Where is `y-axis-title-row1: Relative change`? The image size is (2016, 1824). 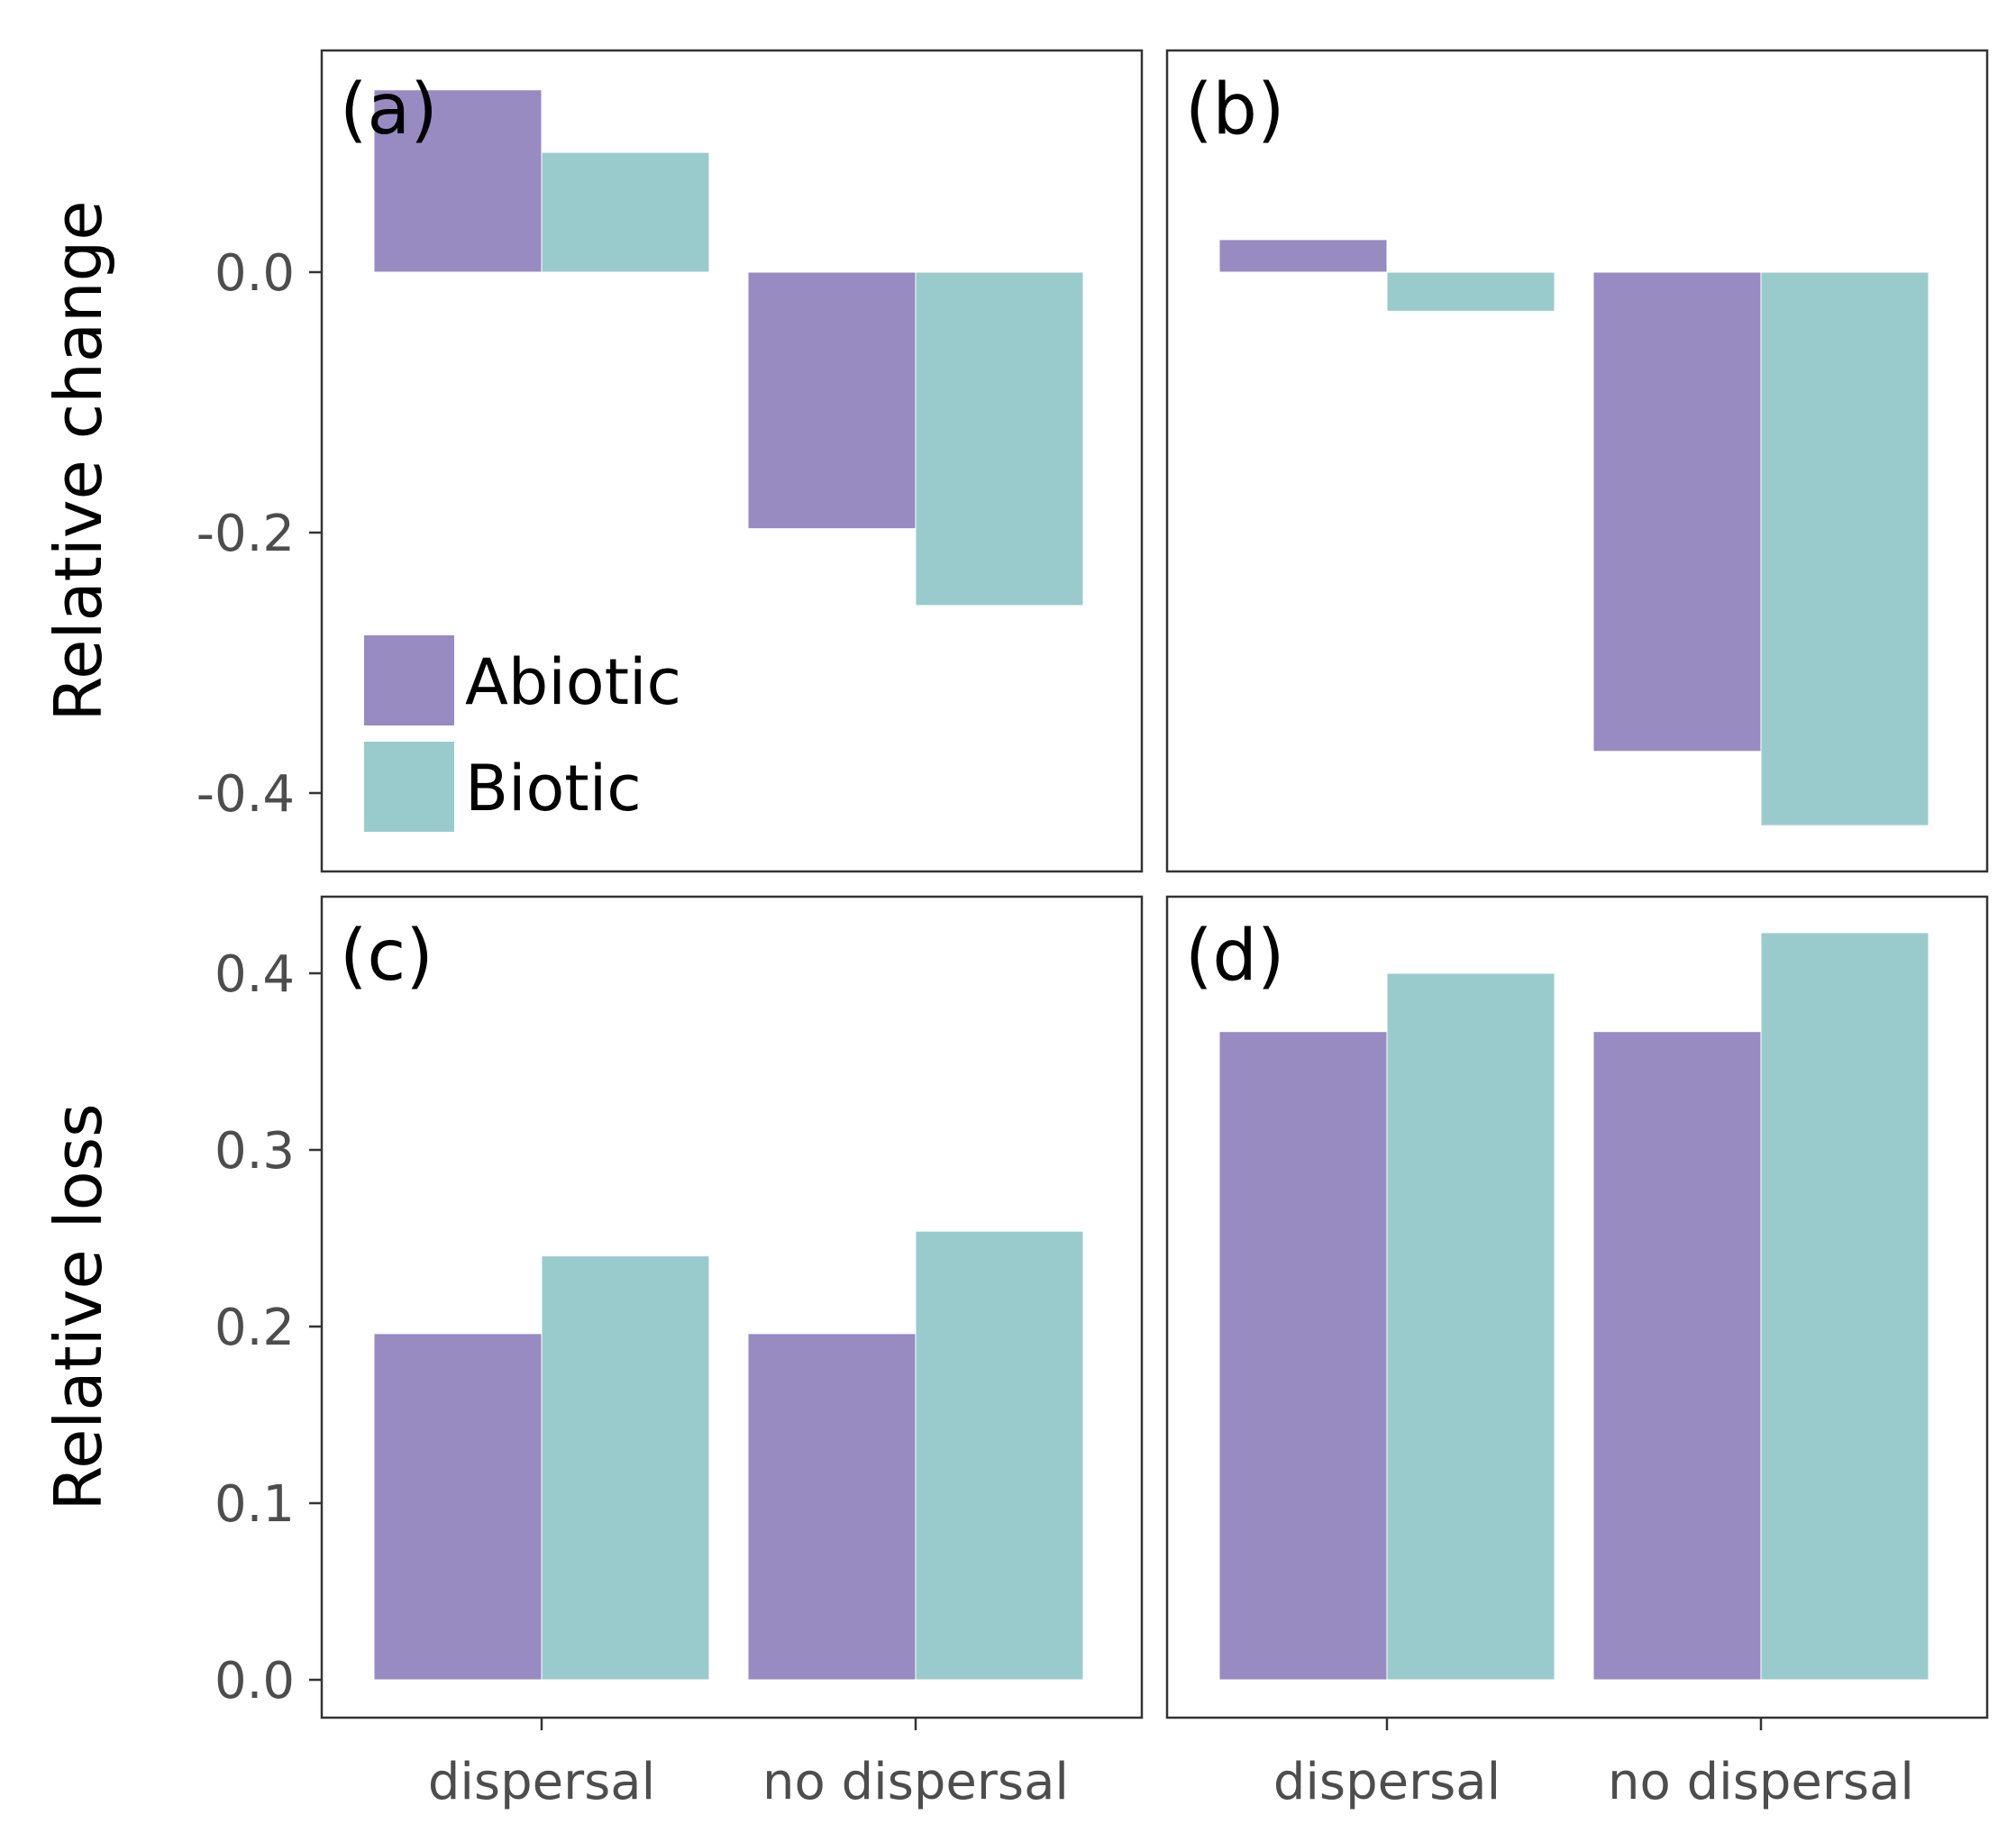 y-axis-title-row1: Relative change is located at coordinates (78, 460).